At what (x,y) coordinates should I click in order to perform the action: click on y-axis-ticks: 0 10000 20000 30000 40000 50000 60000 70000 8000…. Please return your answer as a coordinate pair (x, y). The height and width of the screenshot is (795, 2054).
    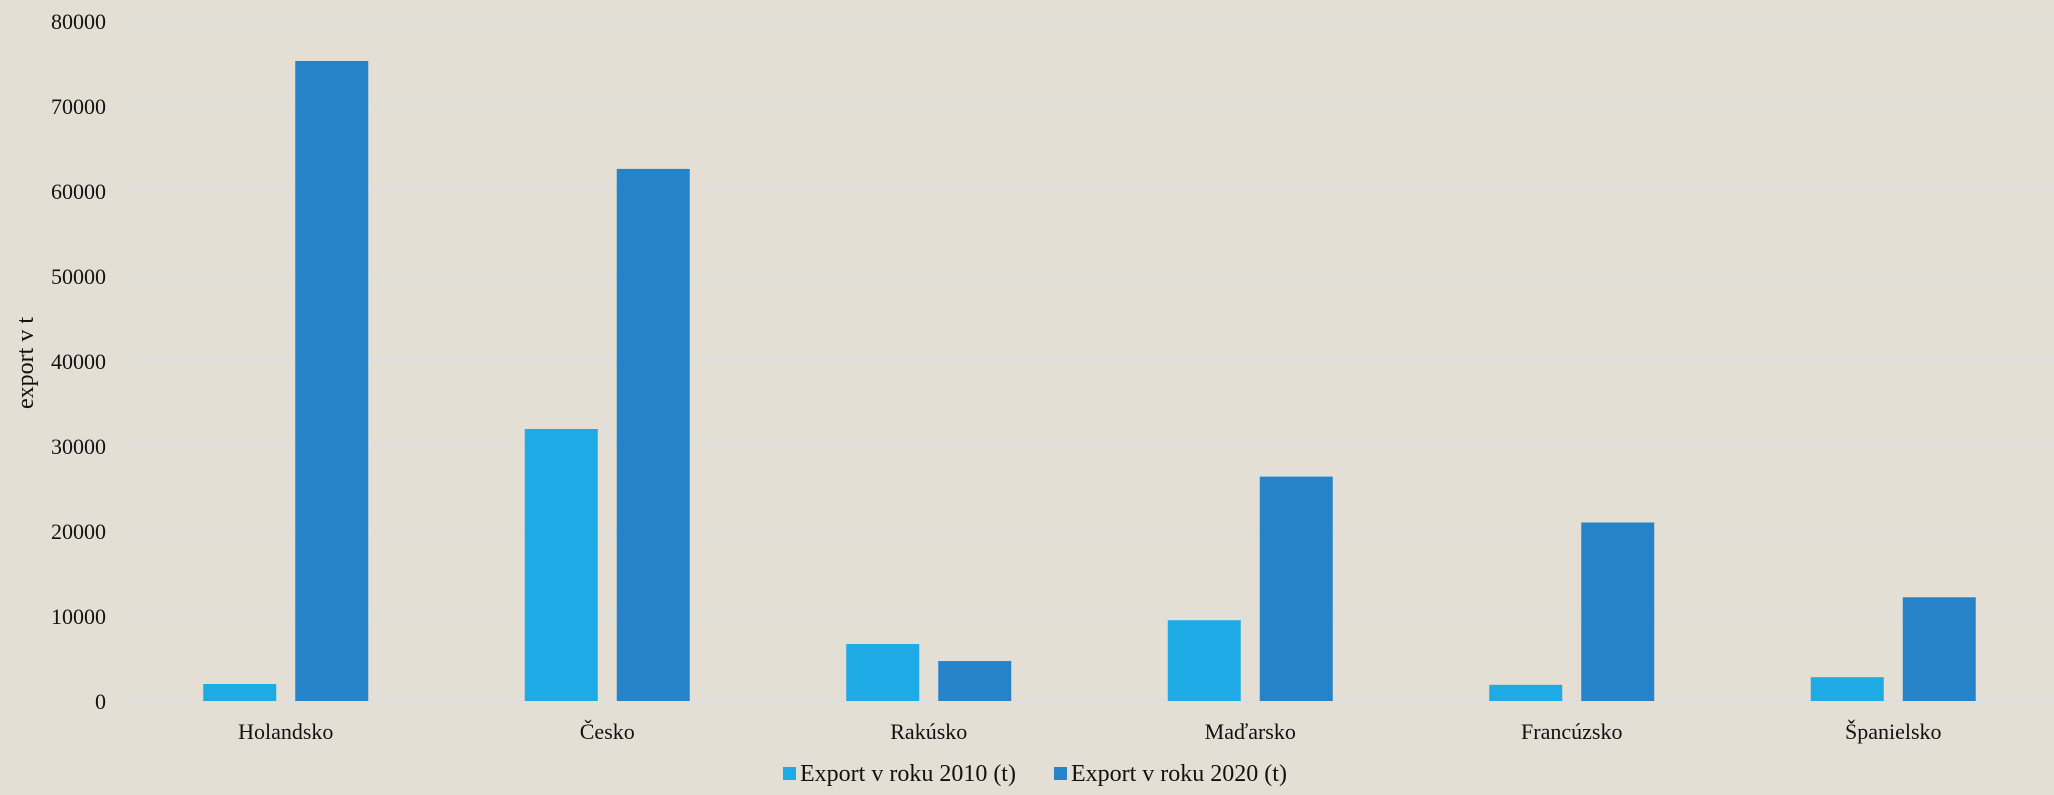
    Looking at the image, I should click on (78, 361).